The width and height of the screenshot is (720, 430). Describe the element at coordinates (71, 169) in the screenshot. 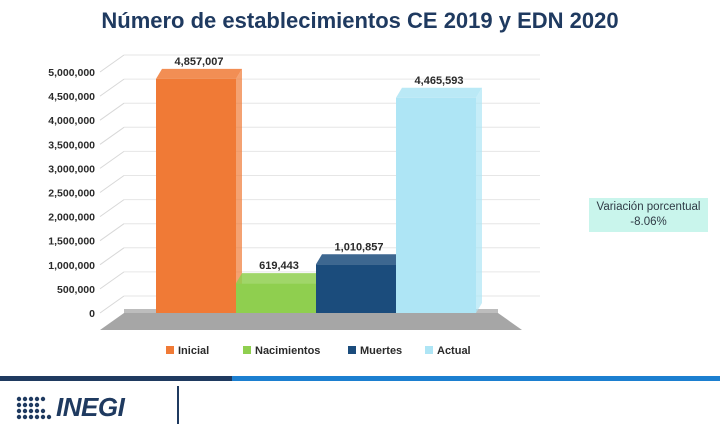

I see `y-tick-label: 3,000,000` at that location.